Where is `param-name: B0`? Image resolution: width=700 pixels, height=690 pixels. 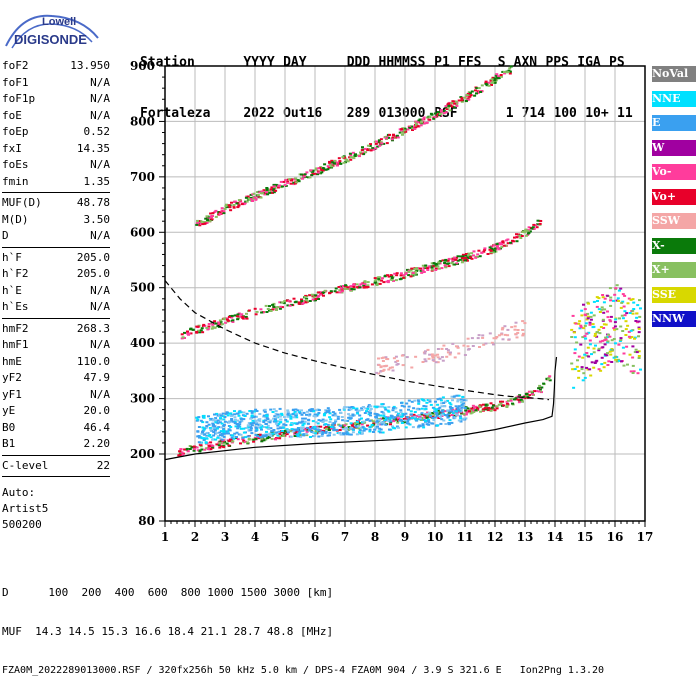
param-name: B0 is located at coordinates (9, 427).